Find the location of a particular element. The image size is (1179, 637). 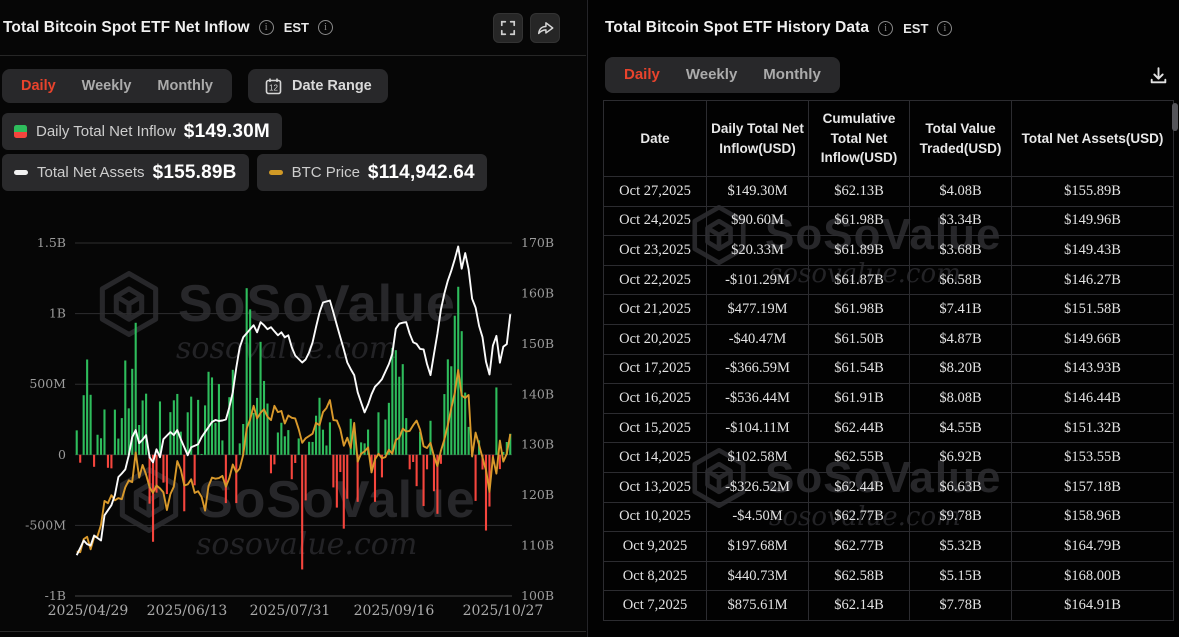

svg-text: 110B is located at coordinates (537, 545).